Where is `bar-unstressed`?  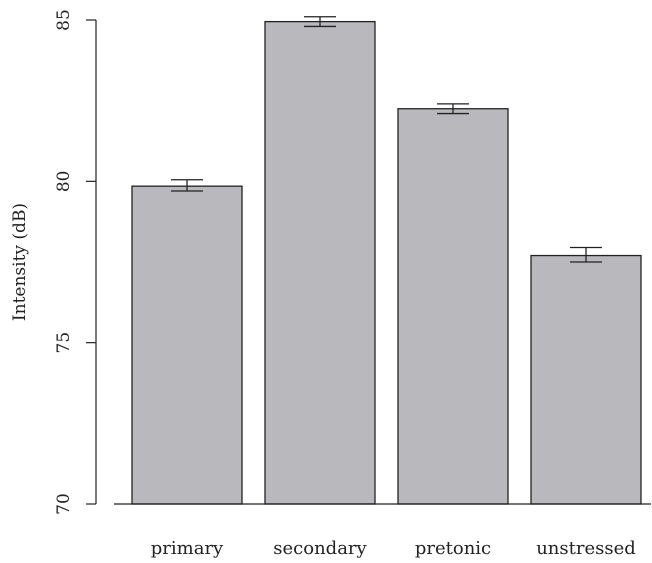 bar-unstressed is located at coordinates (586, 379).